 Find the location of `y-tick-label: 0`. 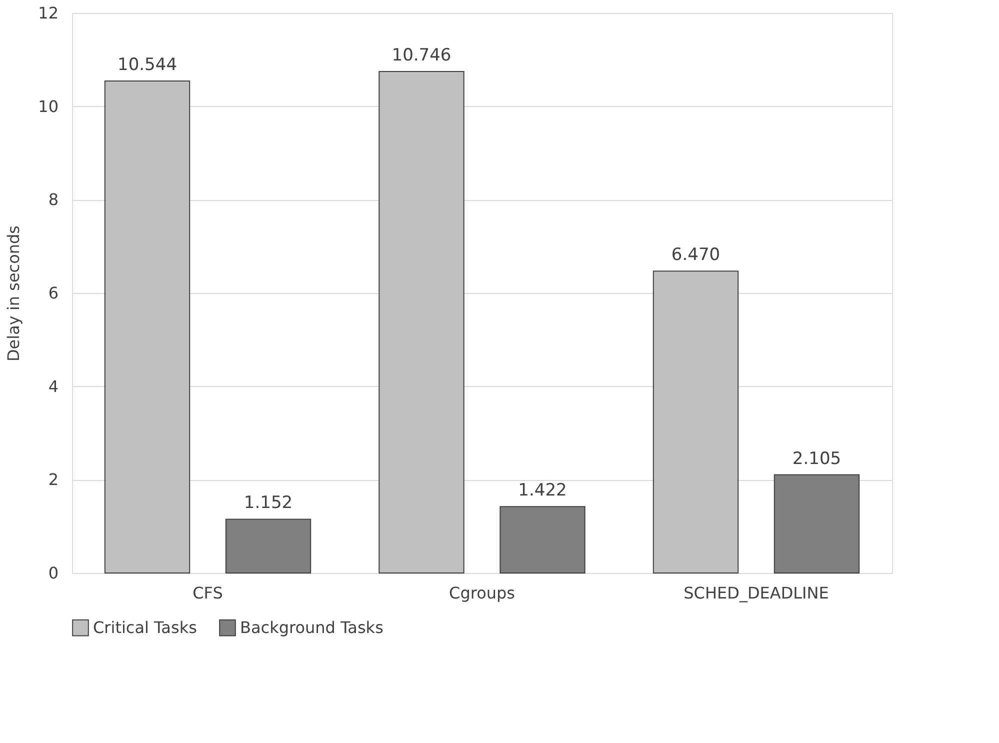

y-tick-label: 0 is located at coordinates (53, 573).